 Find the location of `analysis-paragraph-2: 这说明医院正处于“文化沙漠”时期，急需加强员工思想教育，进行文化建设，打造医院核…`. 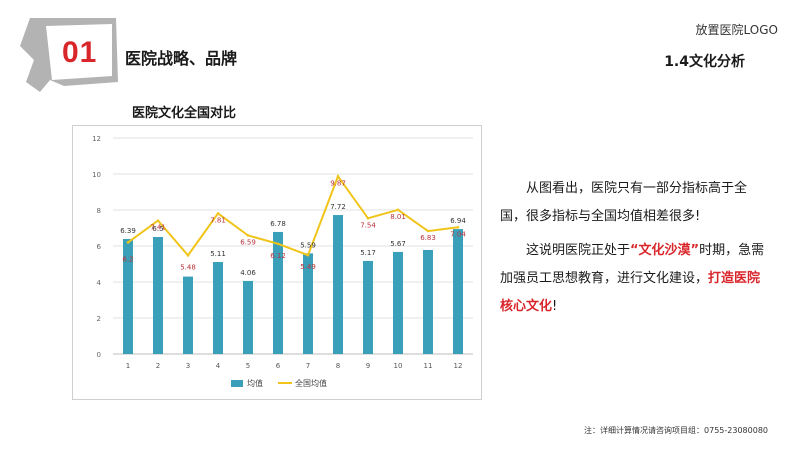

analysis-paragraph-2: 这说明医院正处于“文化沙漠”时期，急需加强员工思想教育，进行文化建设，打造医院核… is located at coordinates (635, 279).